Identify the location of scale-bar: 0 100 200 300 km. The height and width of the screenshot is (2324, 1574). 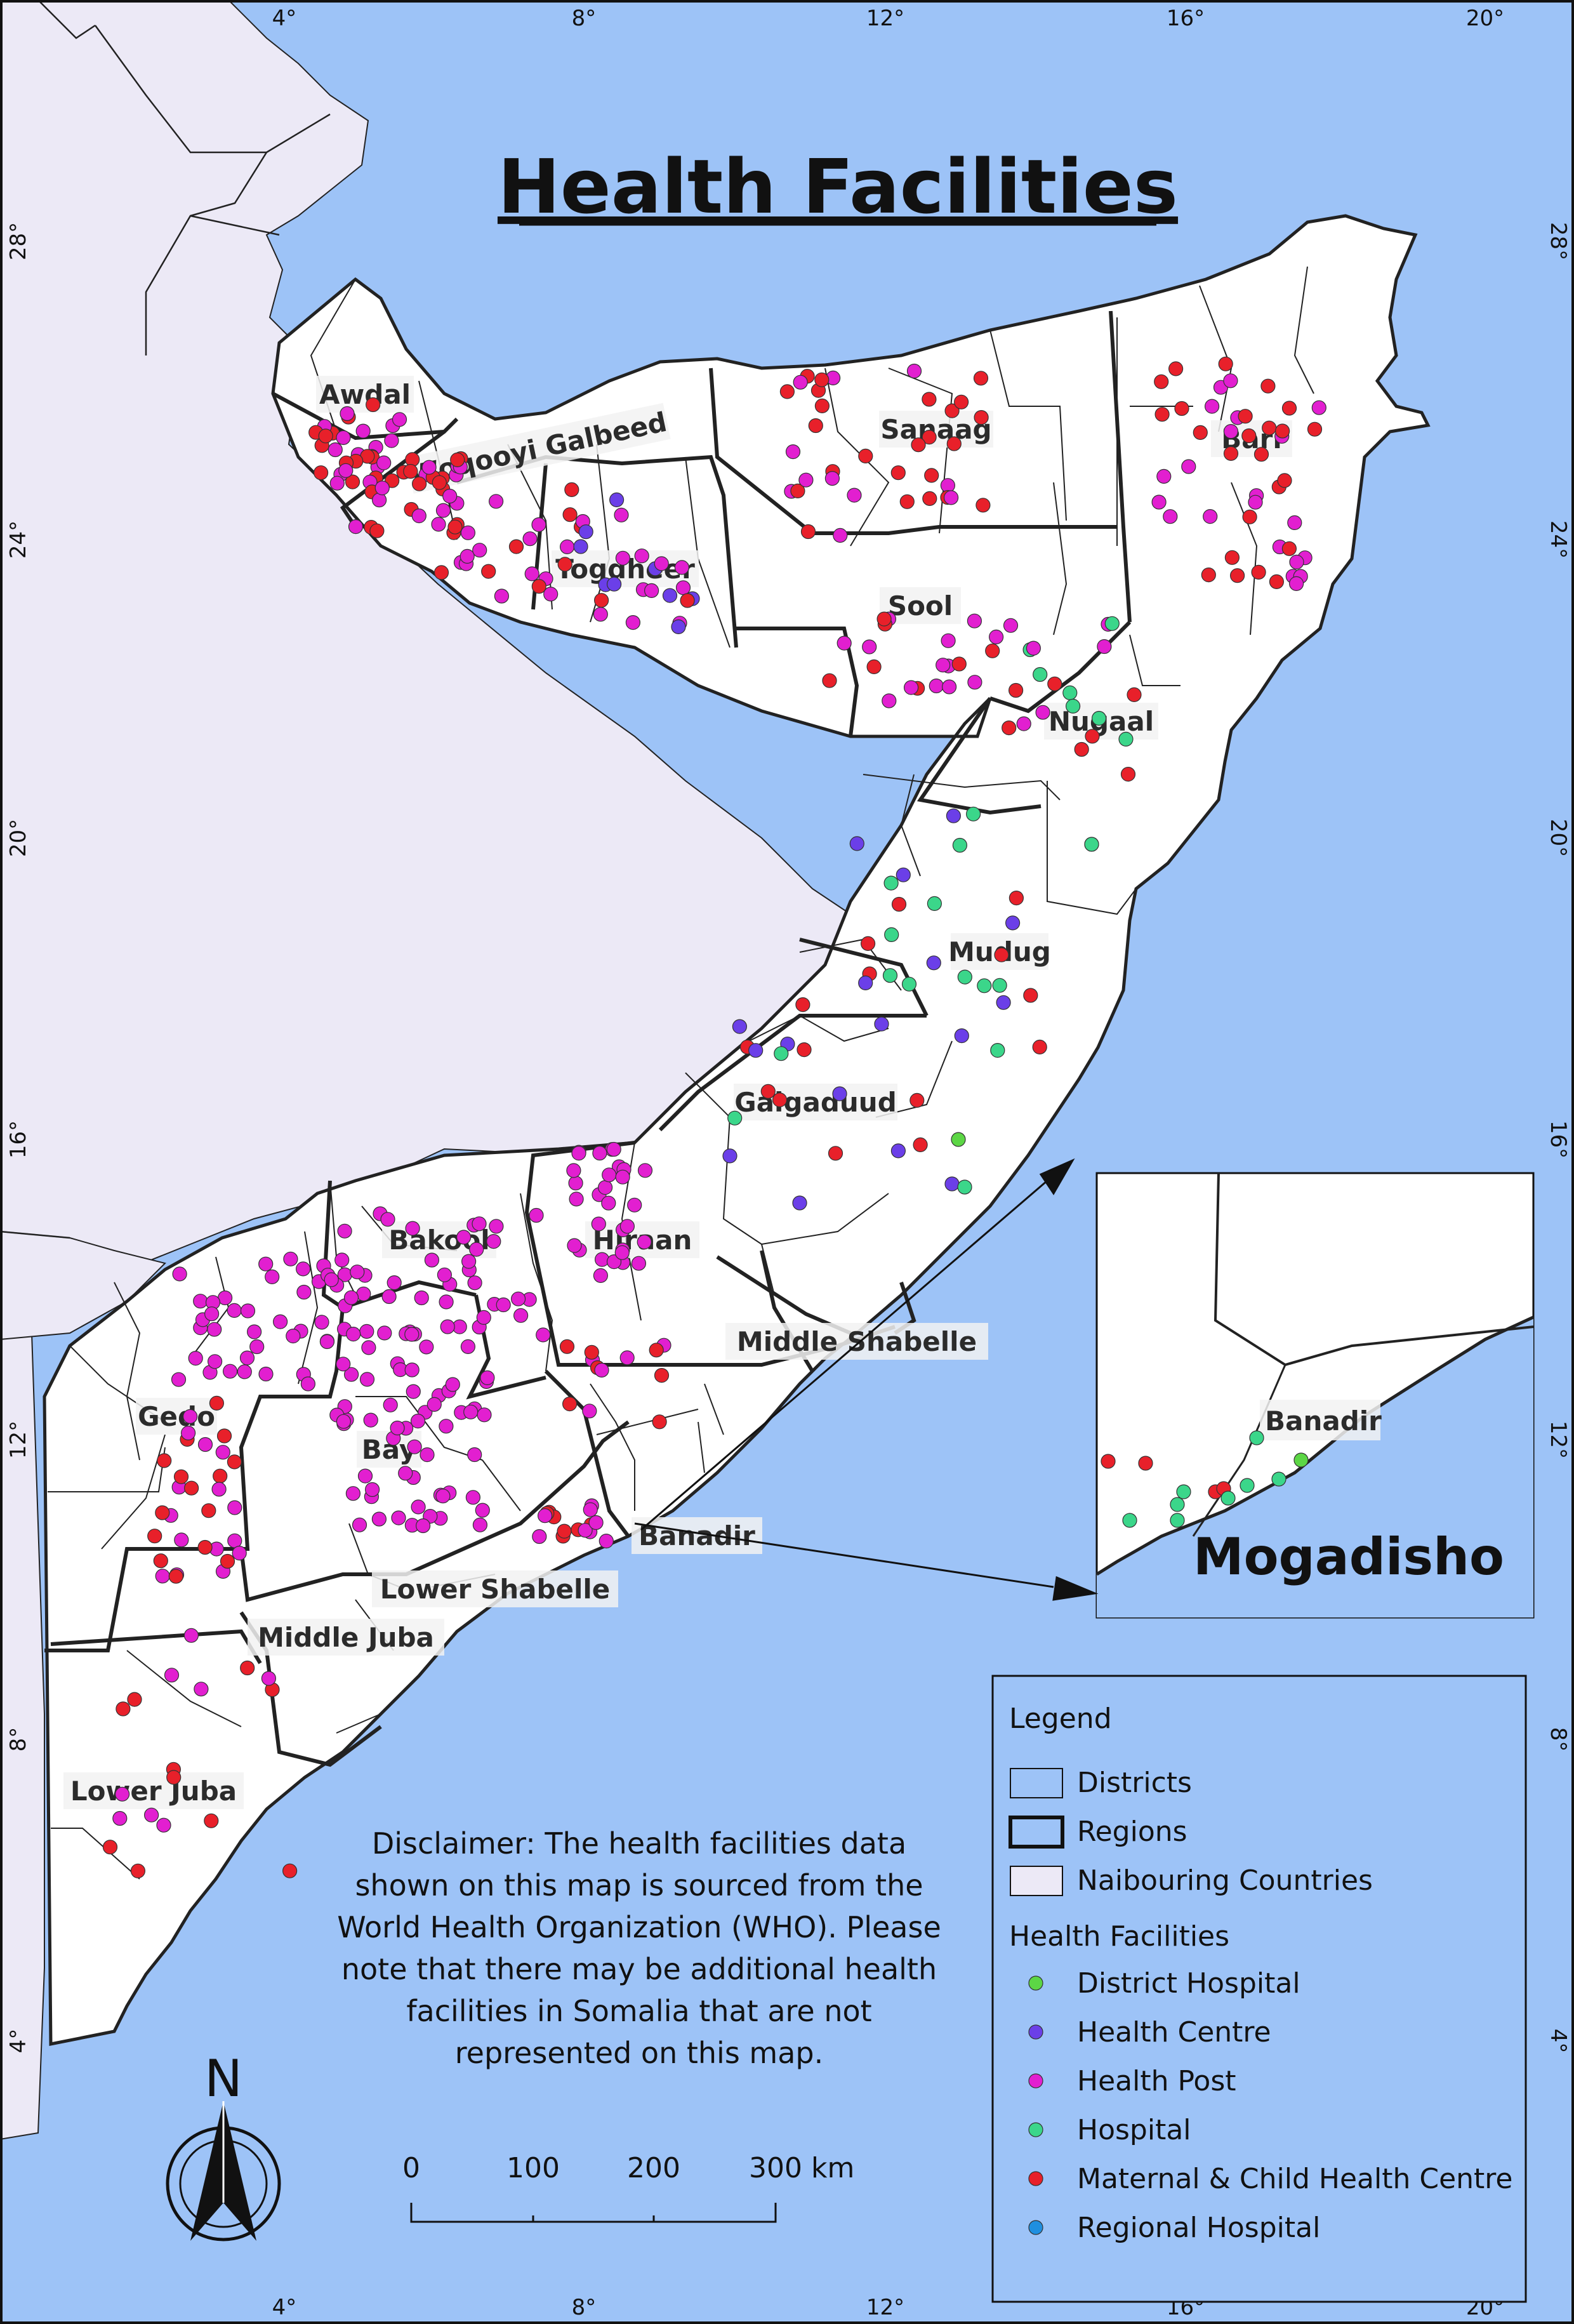
(628, 2187).